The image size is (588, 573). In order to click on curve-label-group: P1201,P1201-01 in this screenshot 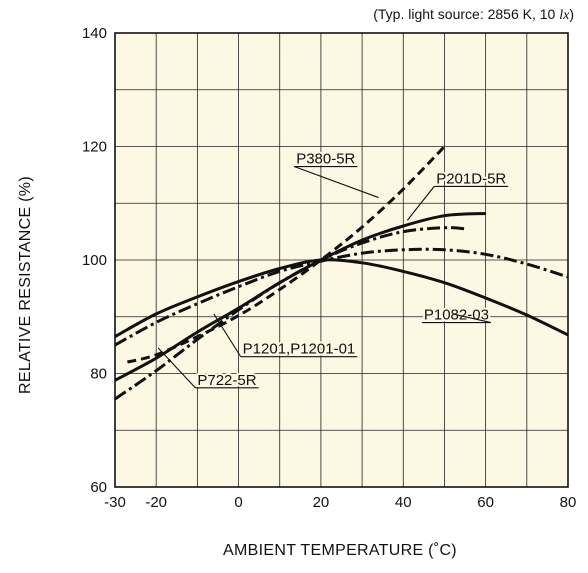, I will do `click(285, 336)`.